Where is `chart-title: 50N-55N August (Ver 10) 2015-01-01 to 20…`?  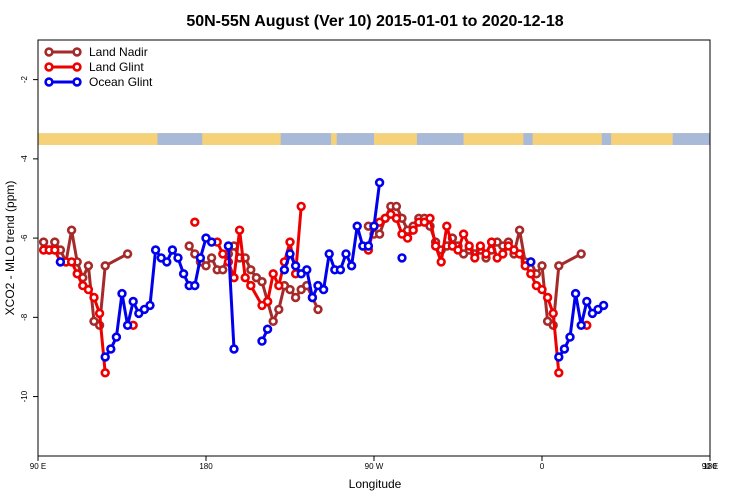
chart-title: 50N-55N August (Ver 10) 2015-01-01 to 20… is located at coordinates (374, 21).